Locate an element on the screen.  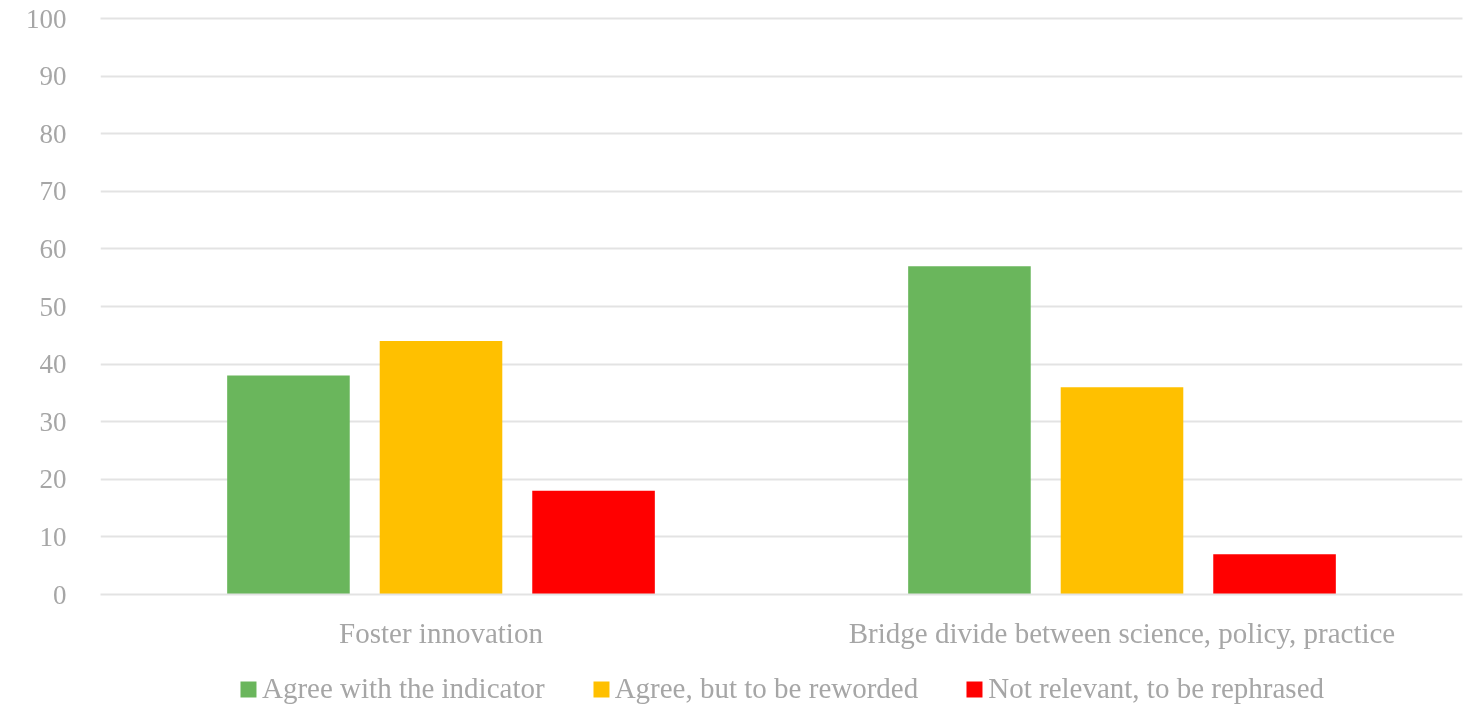
legend-label: Agree, but to be reworded is located at coordinates (766, 688).